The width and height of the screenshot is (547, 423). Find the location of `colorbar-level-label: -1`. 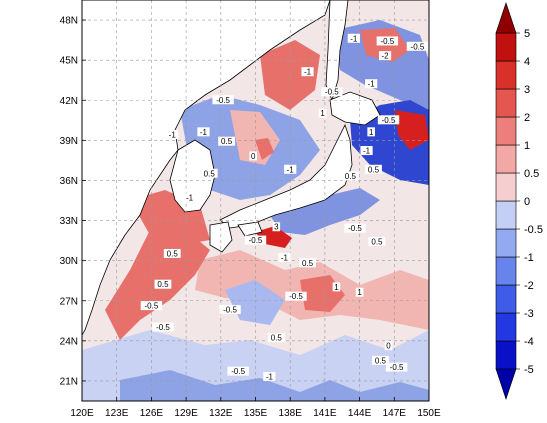

colorbar-level-label: -1 is located at coordinates (529, 258).